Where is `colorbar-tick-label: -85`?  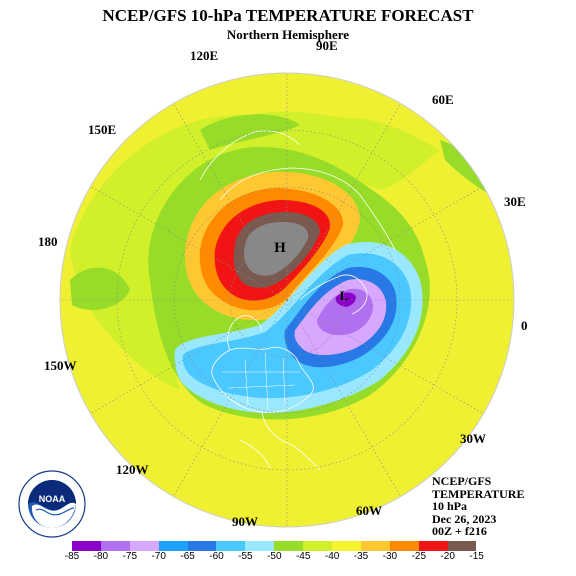
colorbar-tick-label: -85 is located at coordinates (72, 556).